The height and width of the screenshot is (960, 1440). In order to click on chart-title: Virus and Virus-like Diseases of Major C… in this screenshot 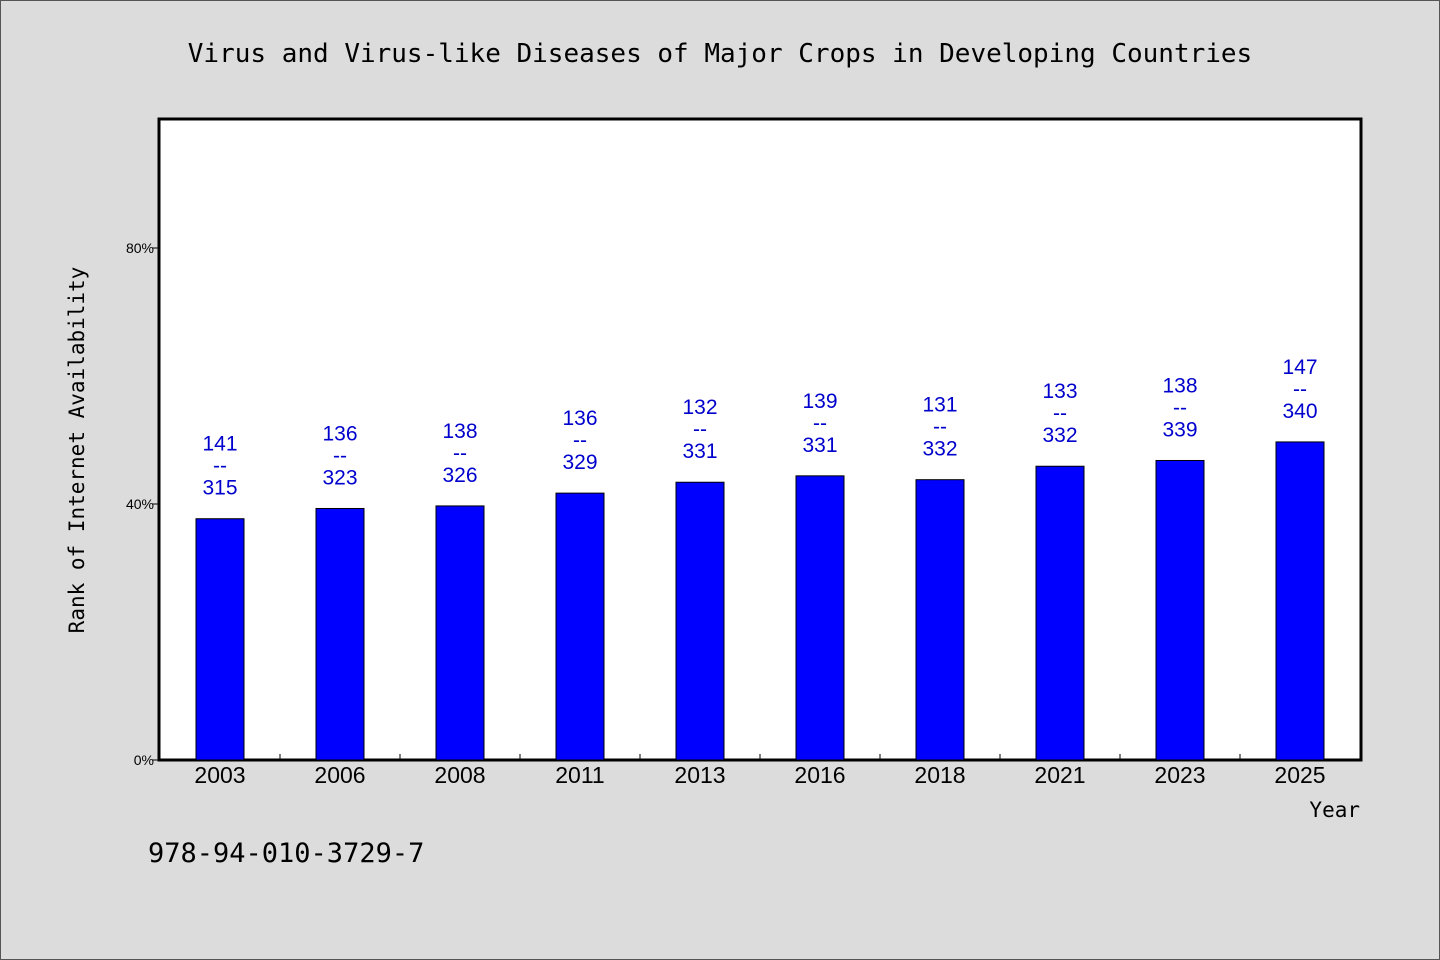, I will do `click(720, 54)`.